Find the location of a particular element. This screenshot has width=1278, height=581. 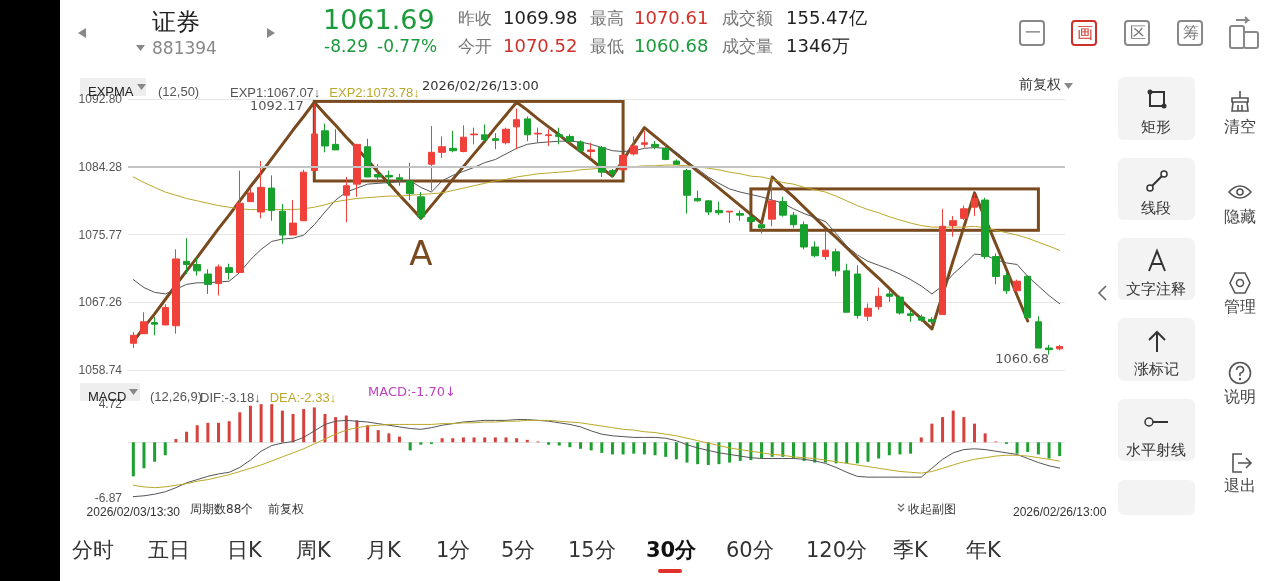

text: 881394 is located at coordinates (184, 48).